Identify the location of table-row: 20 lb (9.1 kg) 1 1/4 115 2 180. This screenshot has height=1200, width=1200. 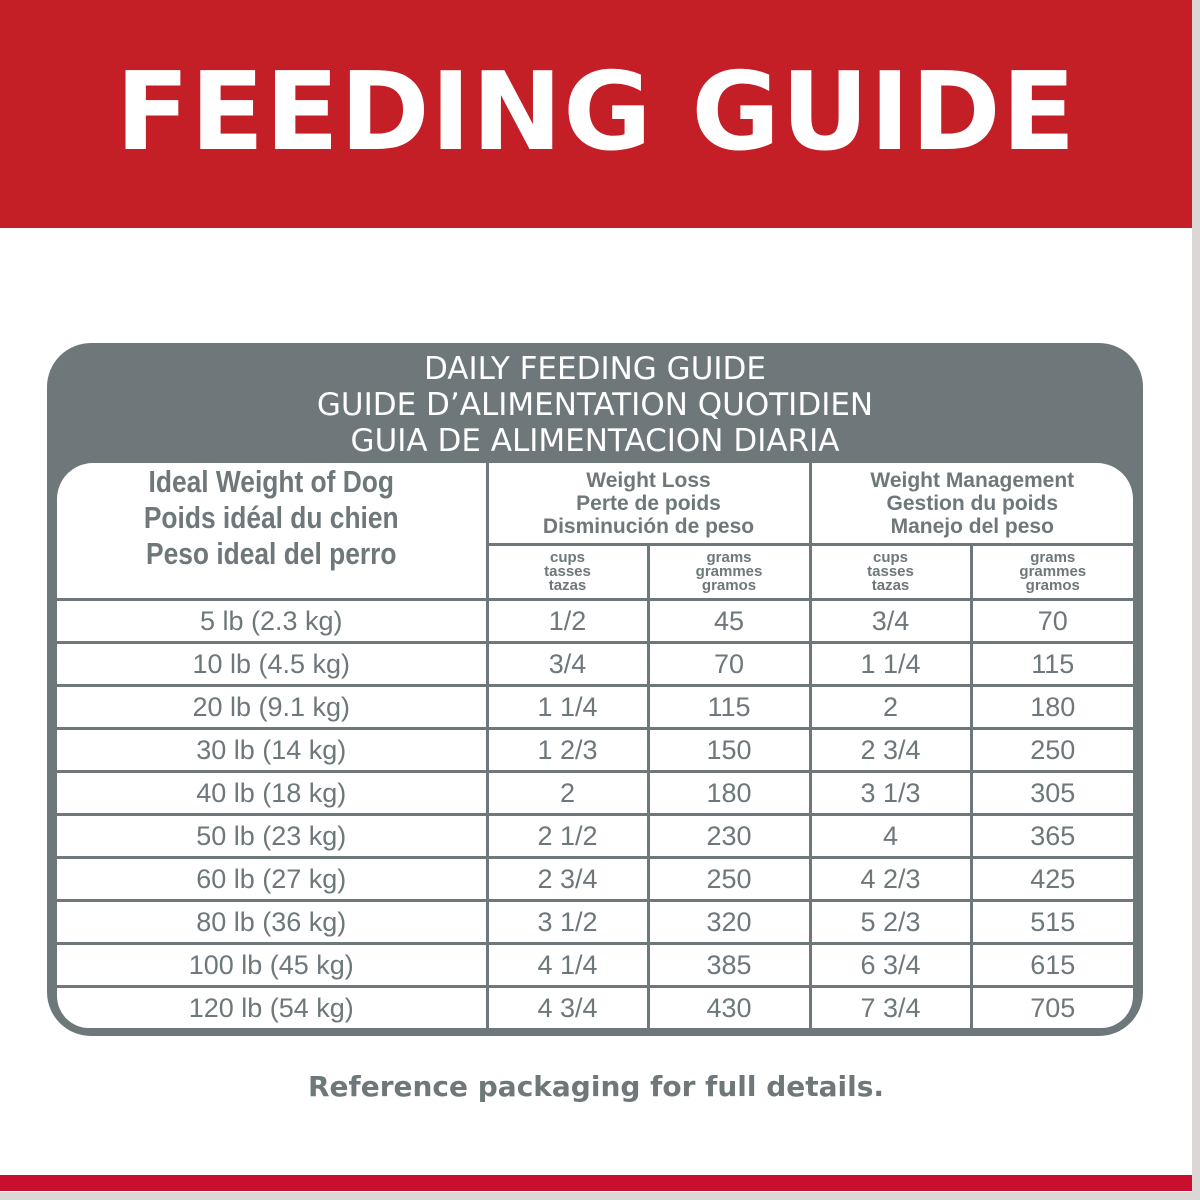
(595, 707).